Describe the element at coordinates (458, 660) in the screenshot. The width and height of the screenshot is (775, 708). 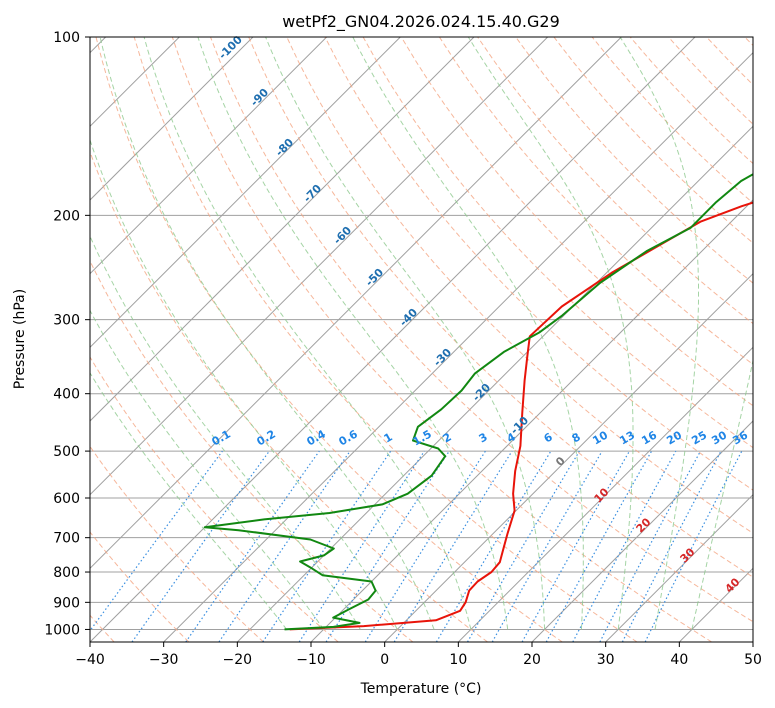
I see `x-tick-label: 10` at that location.